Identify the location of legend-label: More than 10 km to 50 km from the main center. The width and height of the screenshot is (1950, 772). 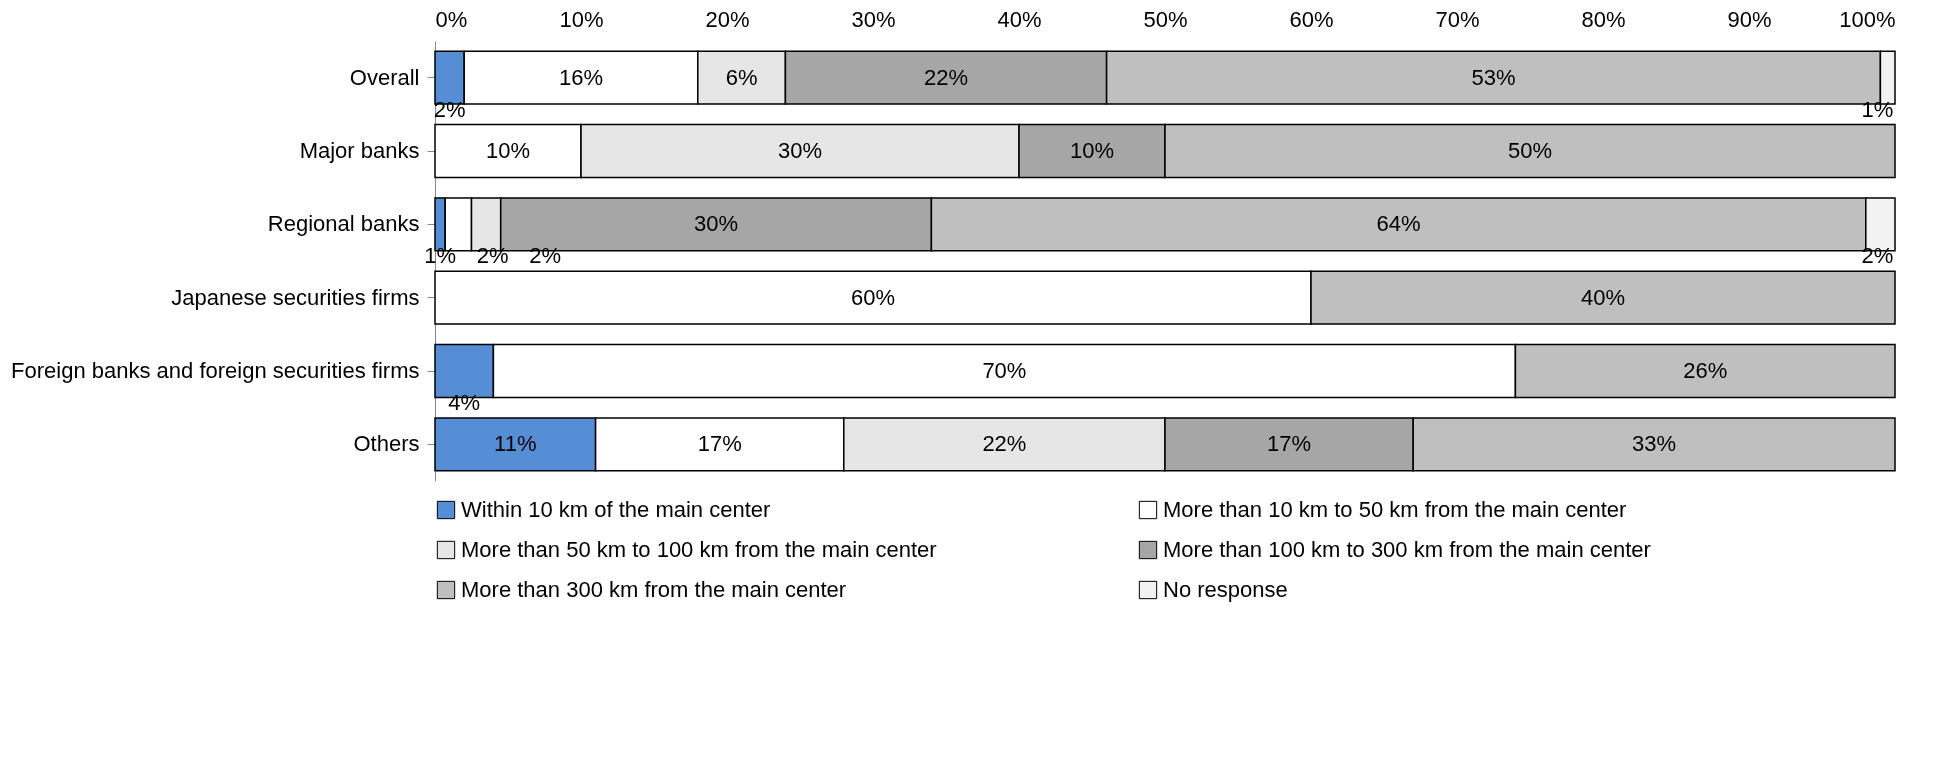
(1395, 509).